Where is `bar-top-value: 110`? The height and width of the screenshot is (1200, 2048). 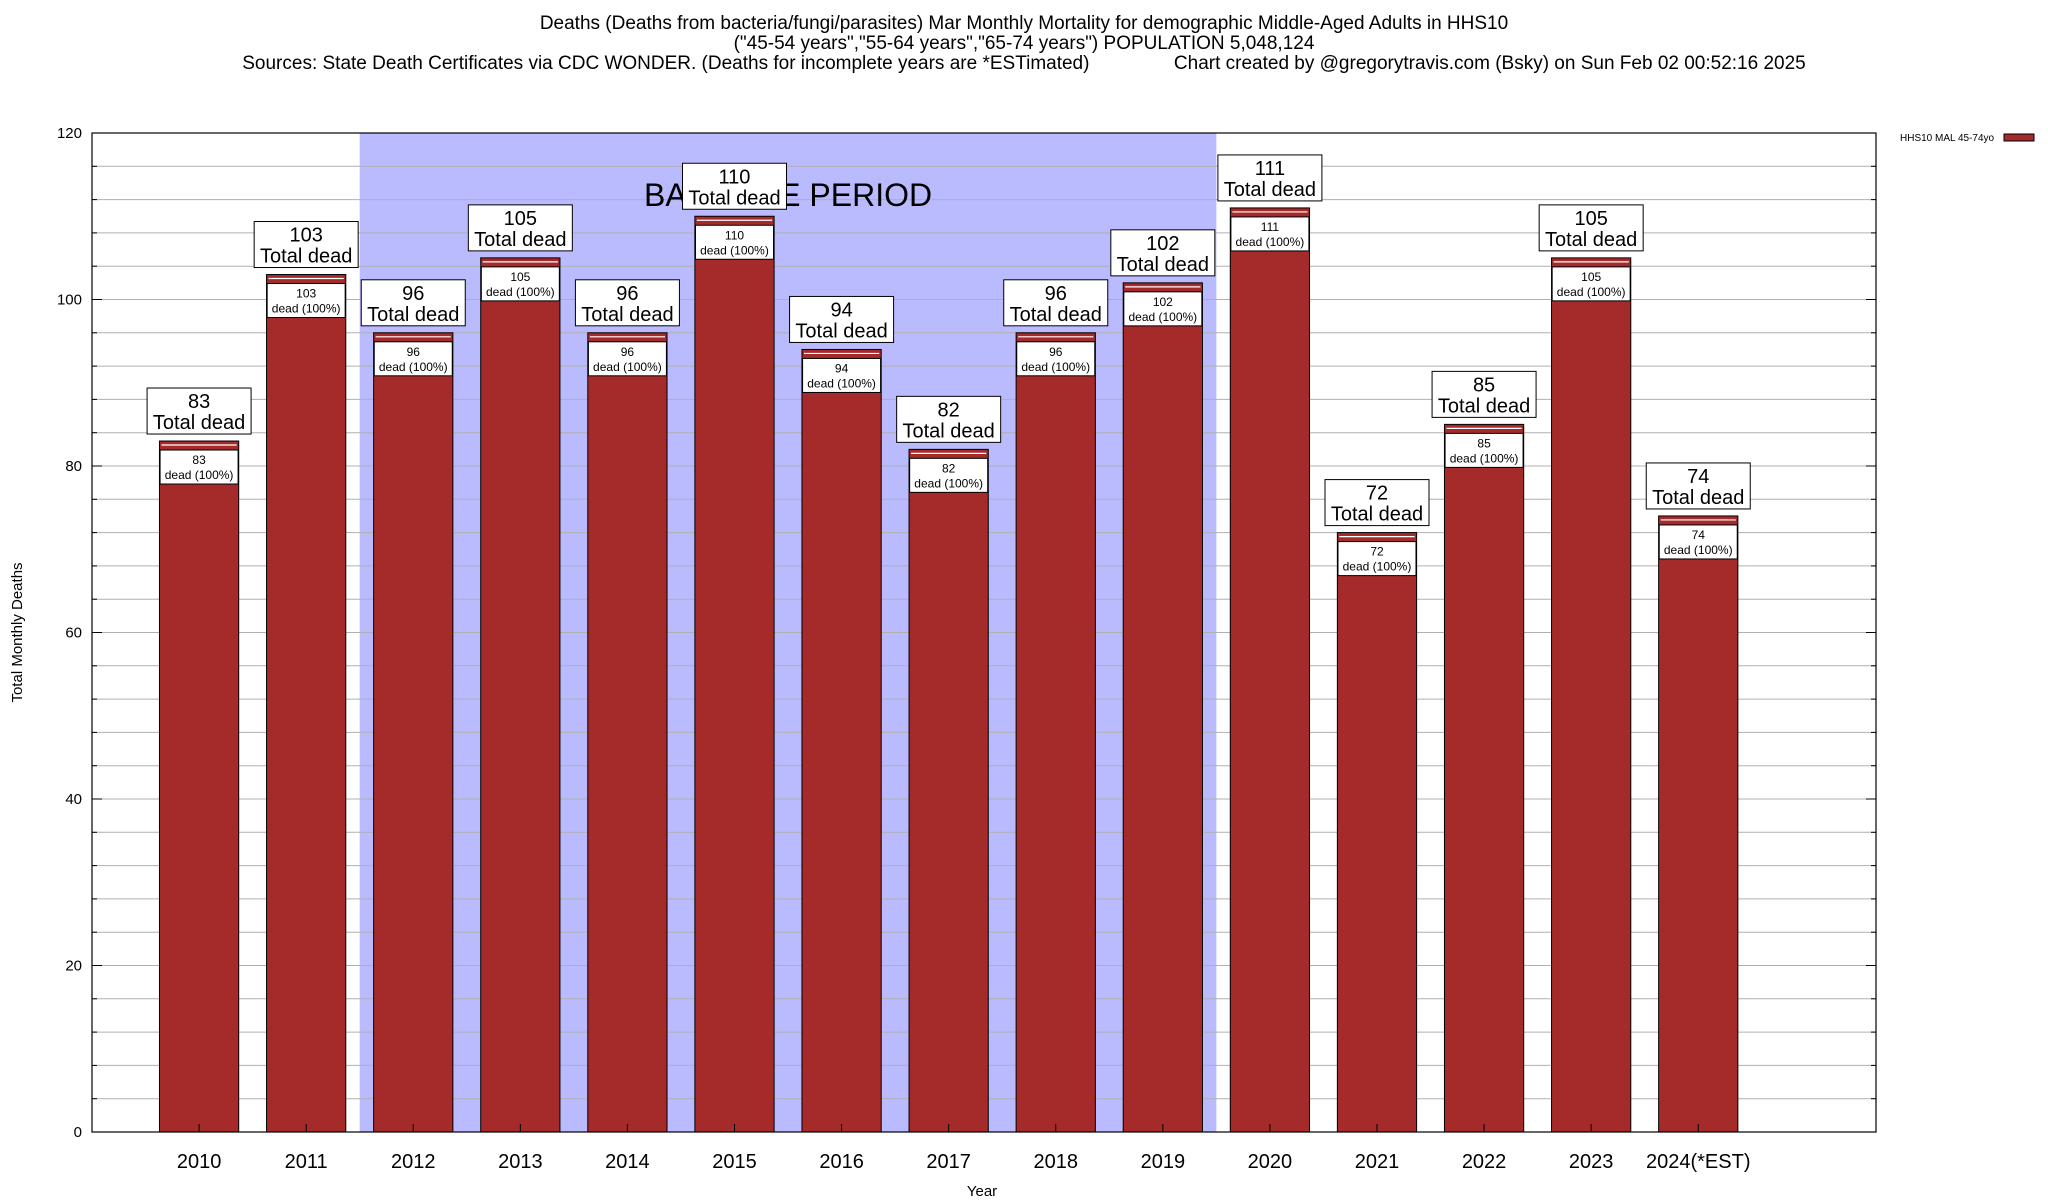
bar-top-value: 110 is located at coordinates (735, 177).